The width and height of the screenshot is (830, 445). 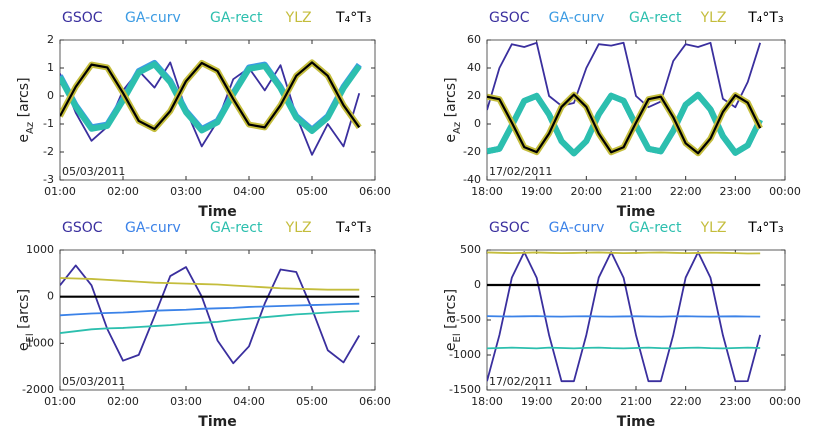 I want to click on x-tick-label: 20:00, so click(x=586, y=191).